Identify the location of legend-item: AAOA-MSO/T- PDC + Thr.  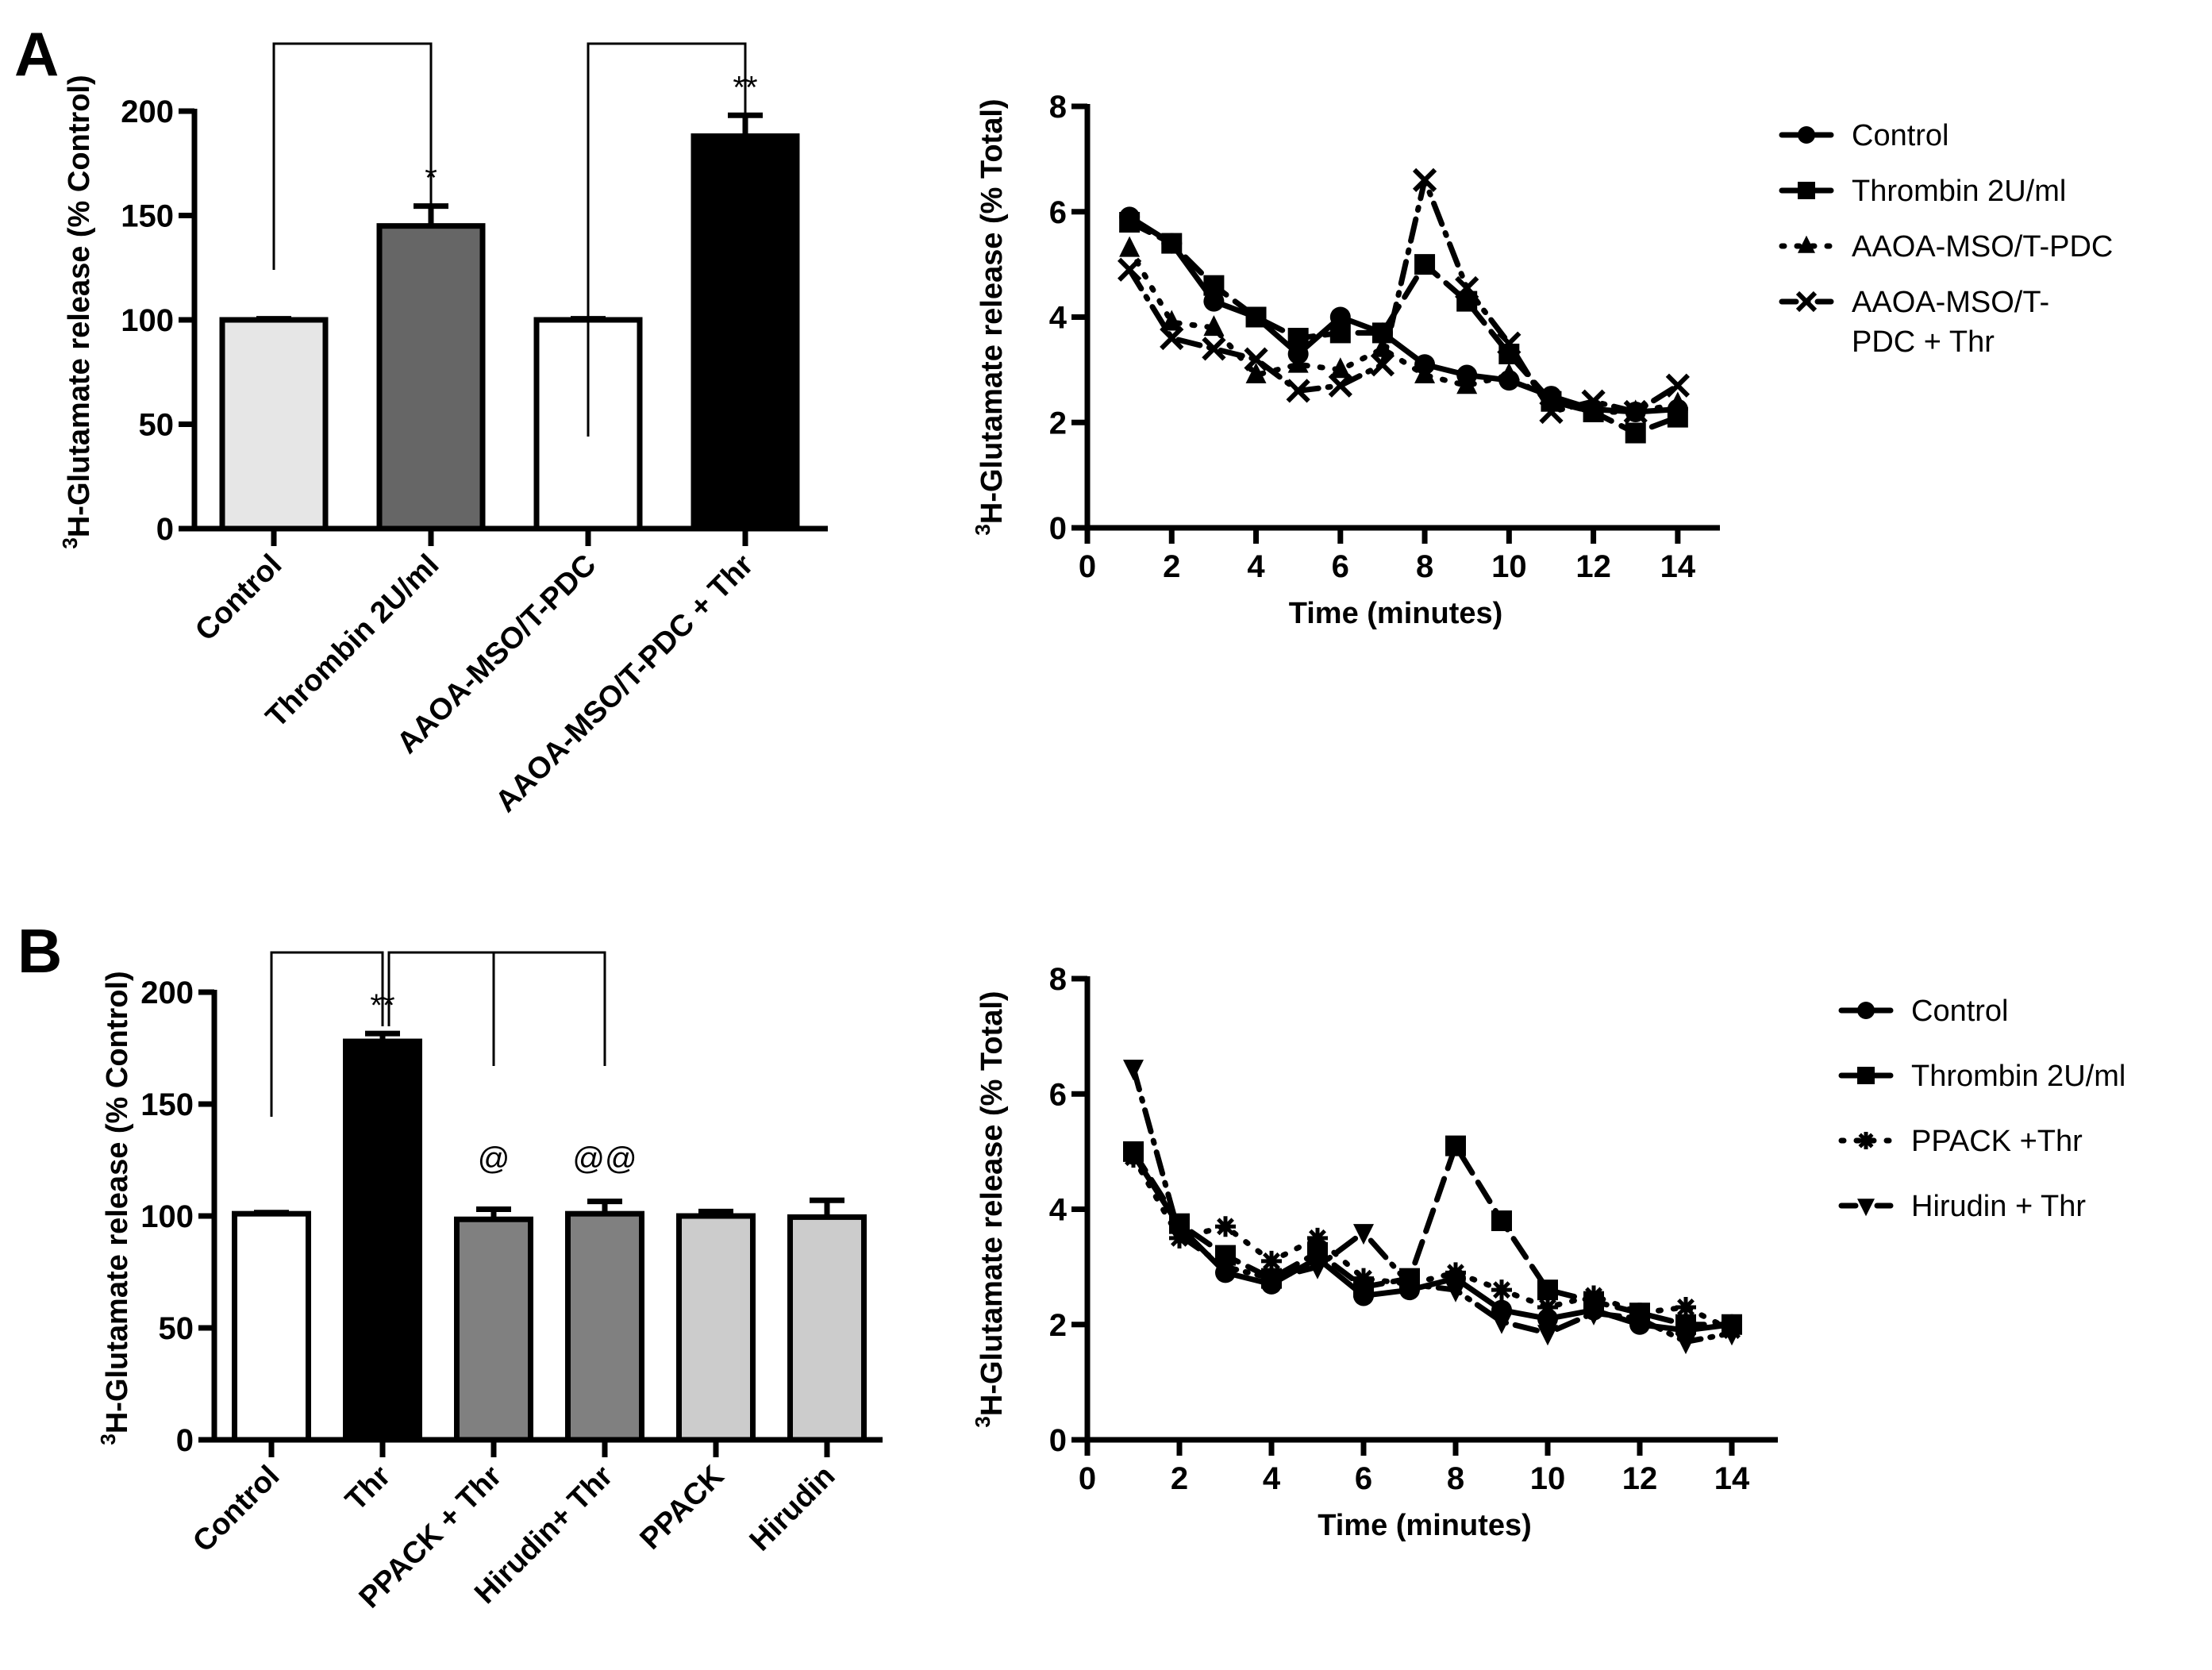
(1914, 322).